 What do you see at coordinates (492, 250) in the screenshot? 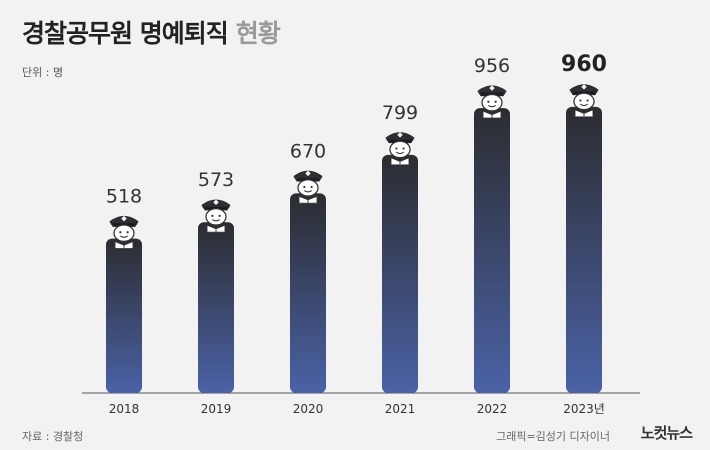
I see `bar-2022` at bounding box center [492, 250].